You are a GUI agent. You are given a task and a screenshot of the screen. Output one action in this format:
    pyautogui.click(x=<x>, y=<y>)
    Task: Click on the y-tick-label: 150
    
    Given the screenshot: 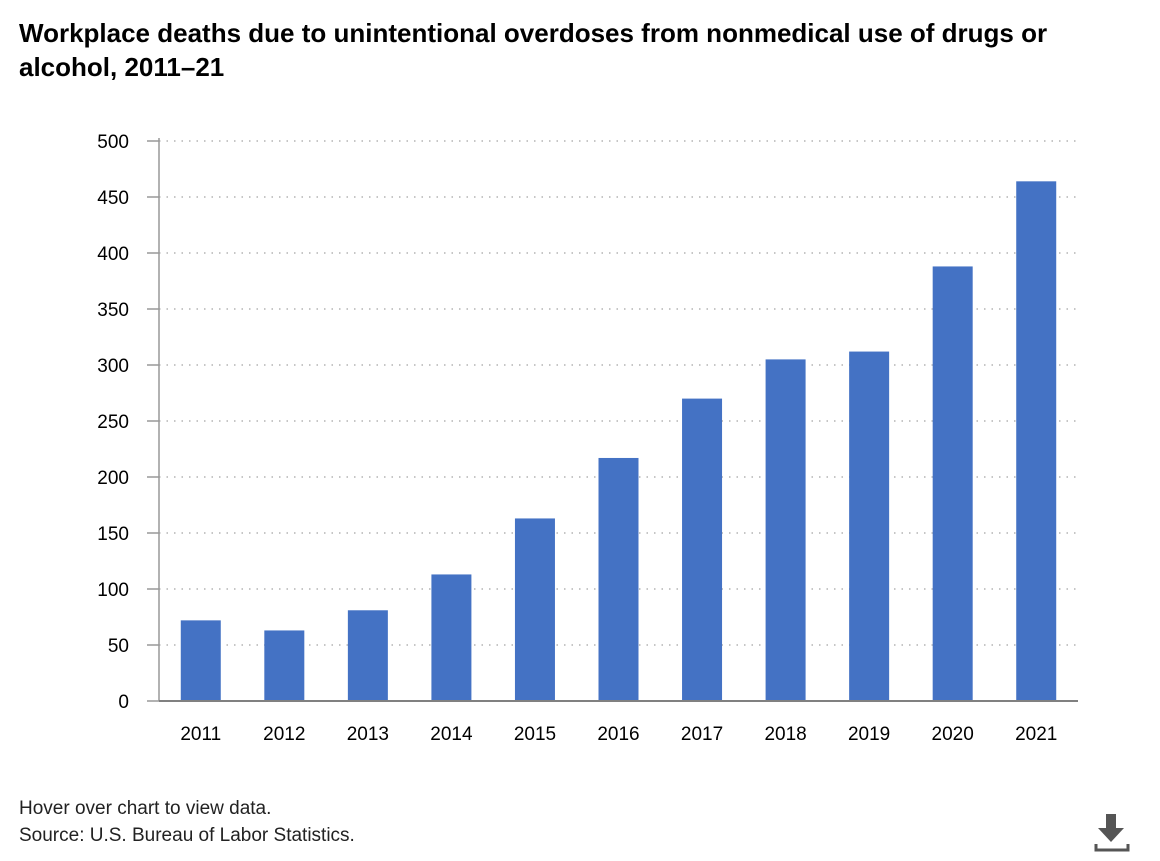 What is the action you would take?
    pyautogui.click(x=113, y=534)
    